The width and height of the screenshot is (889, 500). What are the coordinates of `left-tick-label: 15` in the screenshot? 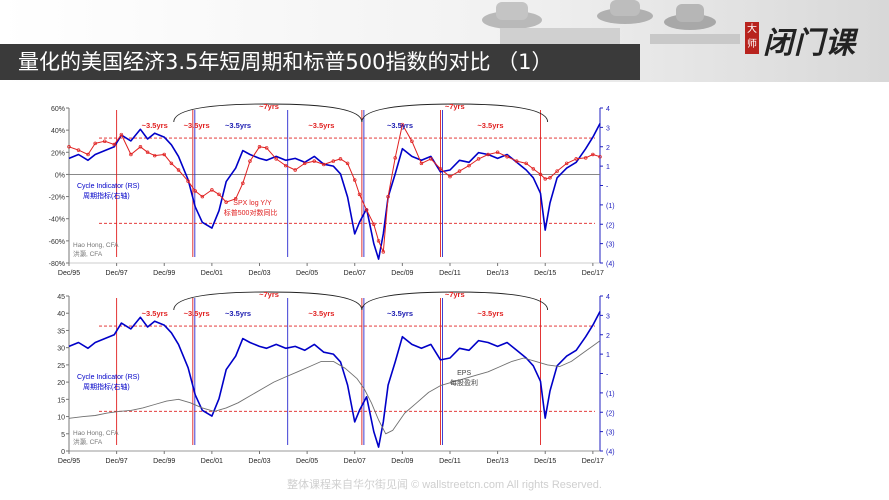 It's located at (61, 400).